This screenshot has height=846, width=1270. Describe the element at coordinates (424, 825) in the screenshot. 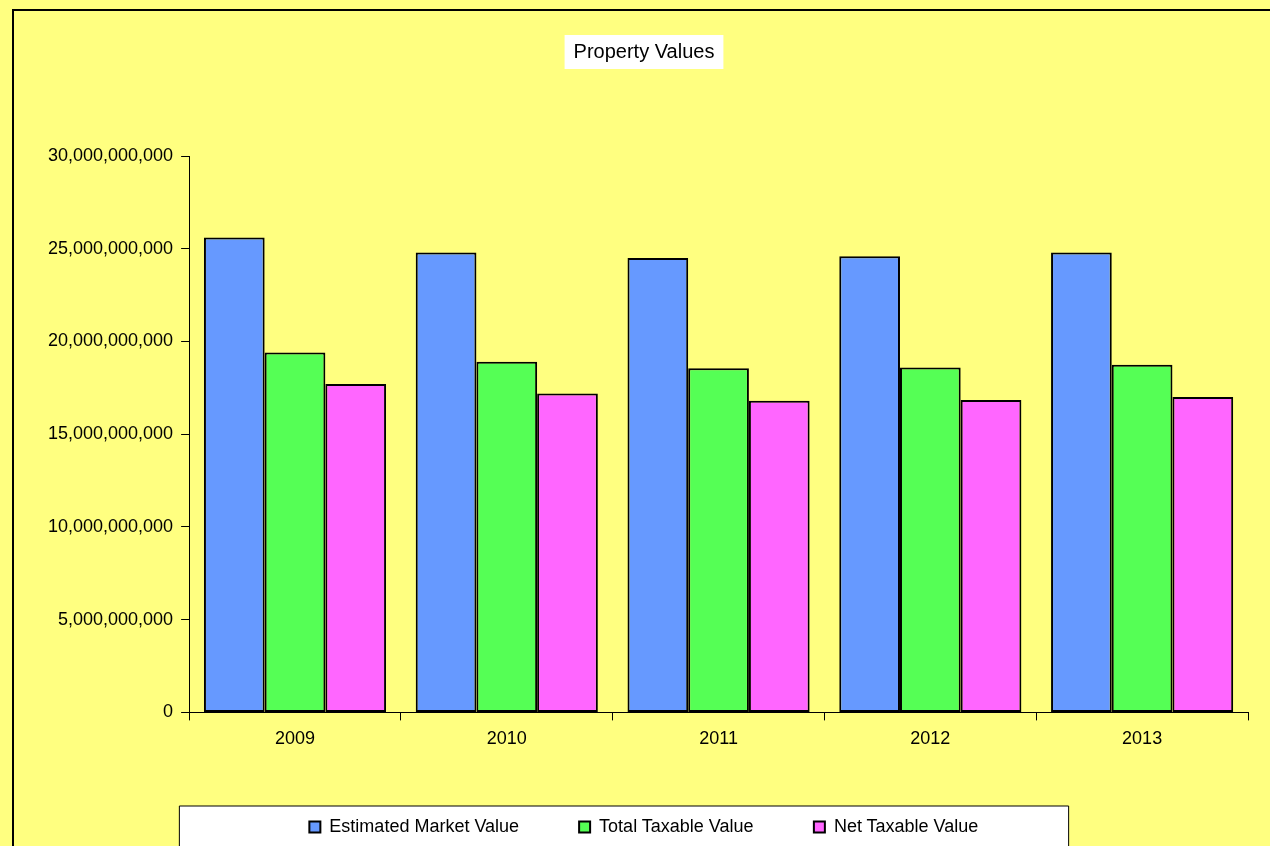

I see `legend-label: Estimated Market Value` at that location.